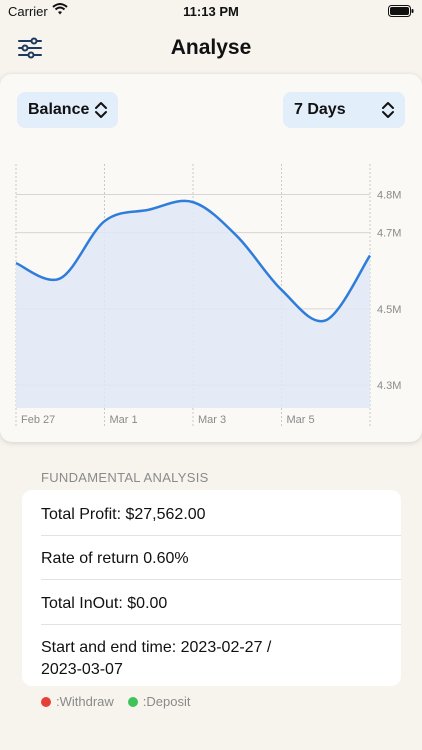  I want to click on deposit-label: :Deposit, so click(166, 701).